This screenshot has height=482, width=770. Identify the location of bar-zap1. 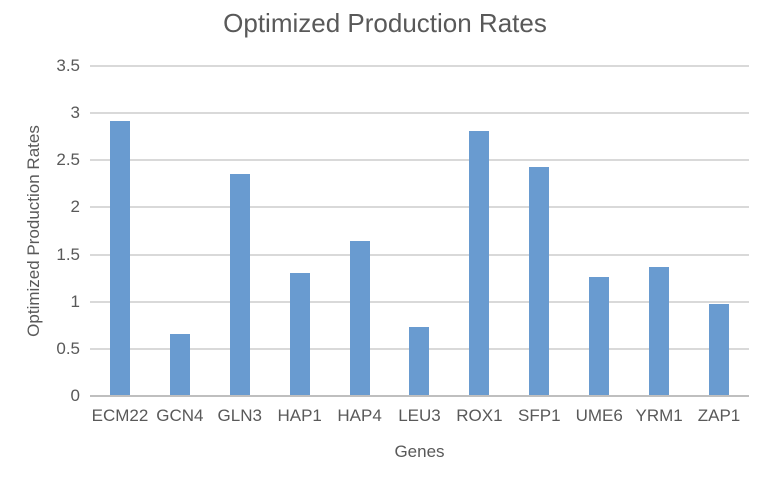
(719, 349).